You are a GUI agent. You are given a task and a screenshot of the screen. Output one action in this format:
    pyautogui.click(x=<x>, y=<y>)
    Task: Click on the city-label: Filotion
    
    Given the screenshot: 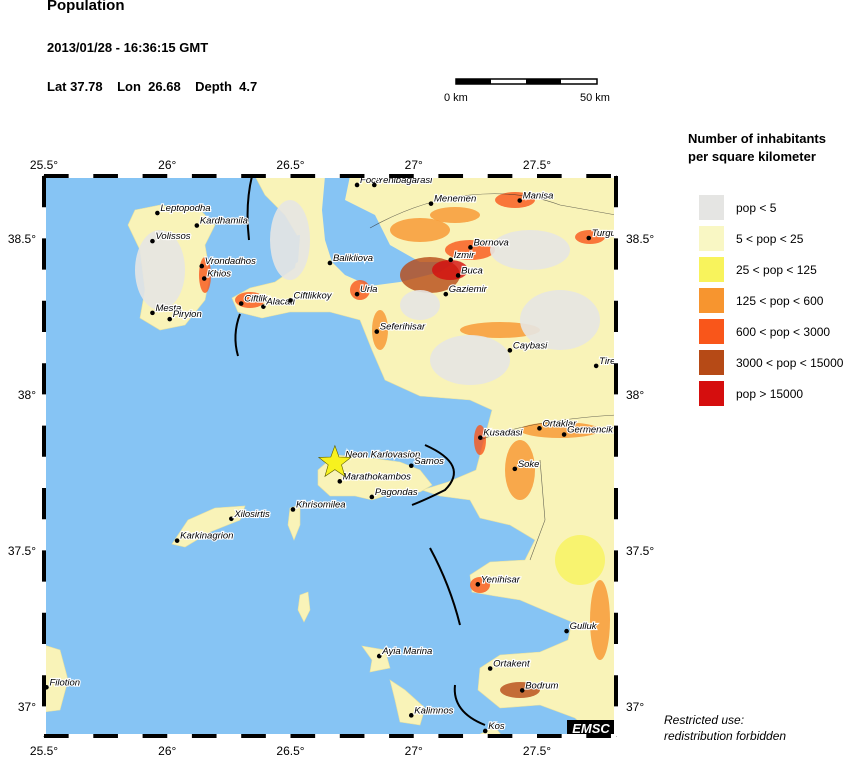 What is the action you would take?
    pyautogui.click(x=64, y=682)
    